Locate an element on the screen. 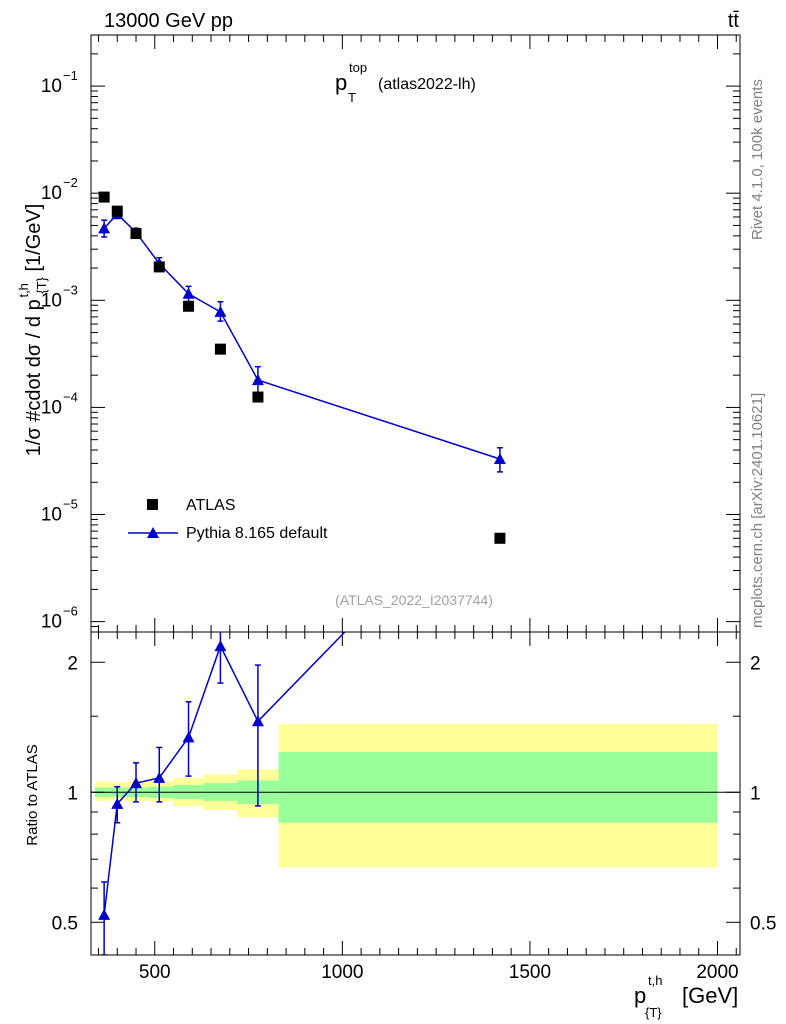 This screenshot has height=1024, width=786. ratio-series-group is located at coordinates (222, 793).